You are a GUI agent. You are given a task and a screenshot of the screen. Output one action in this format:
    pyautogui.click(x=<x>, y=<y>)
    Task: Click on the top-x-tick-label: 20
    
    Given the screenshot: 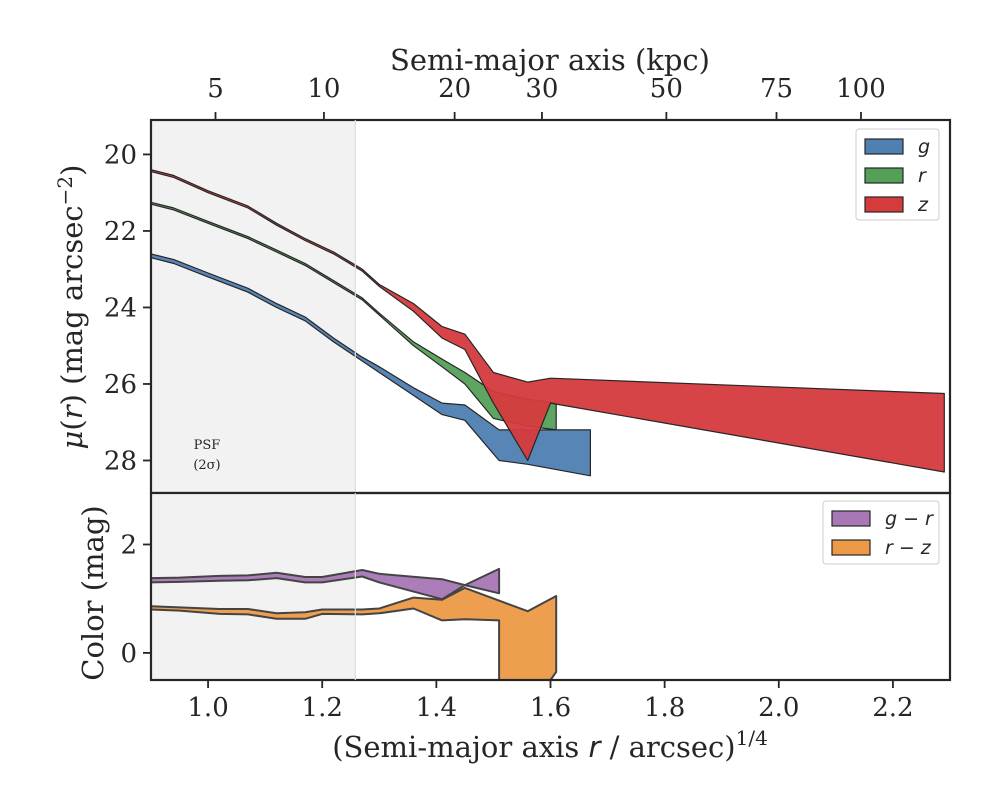 What is the action you would take?
    pyautogui.click(x=454, y=89)
    